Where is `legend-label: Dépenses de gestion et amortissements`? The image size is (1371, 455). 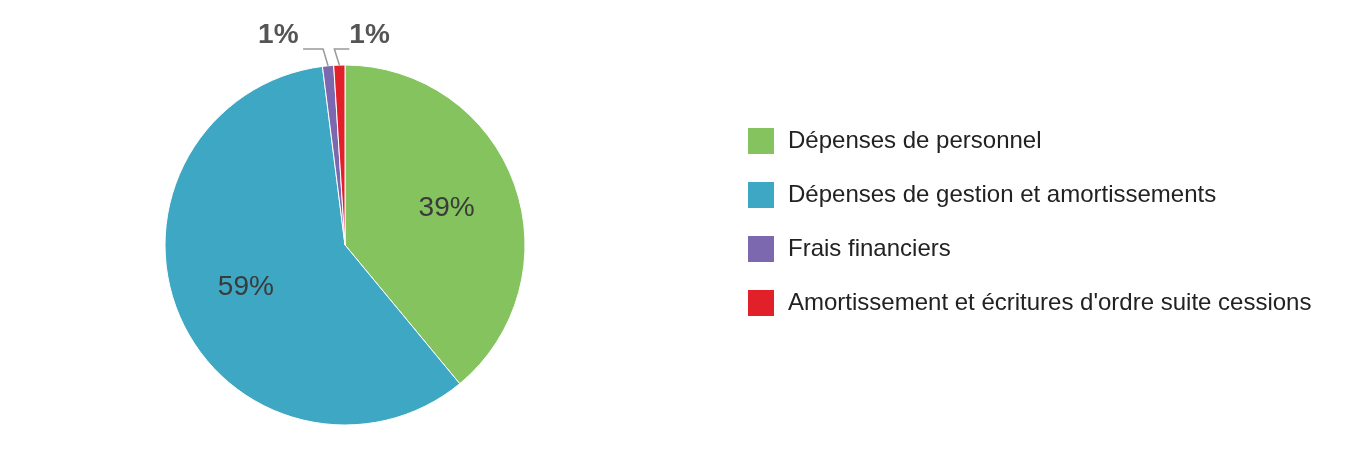
legend-label: Dépenses de gestion et amortissements is located at coordinates (1002, 194).